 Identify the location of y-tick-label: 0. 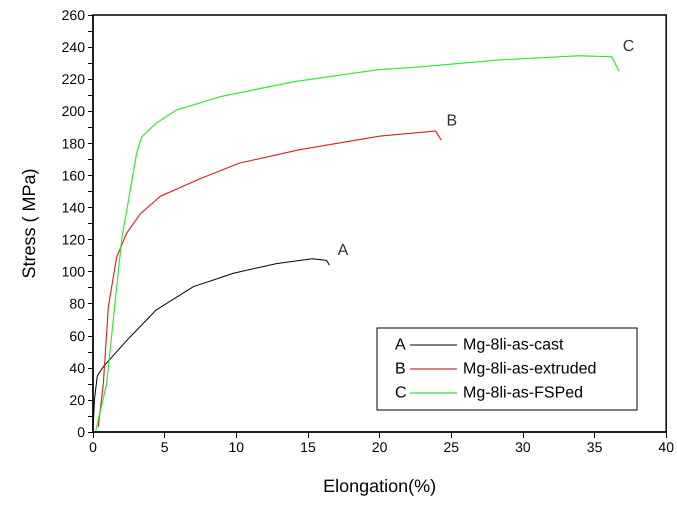
(81, 432).